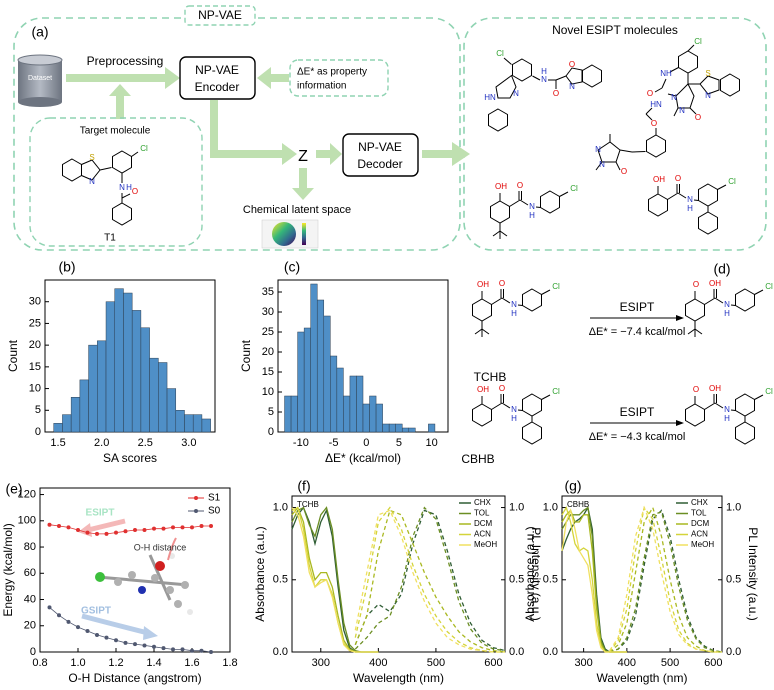 Image resolution: width=774 pixels, height=690 pixels. Describe the element at coordinates (666, 73) in the screenshot. I see `atom-label: NH` at that location.